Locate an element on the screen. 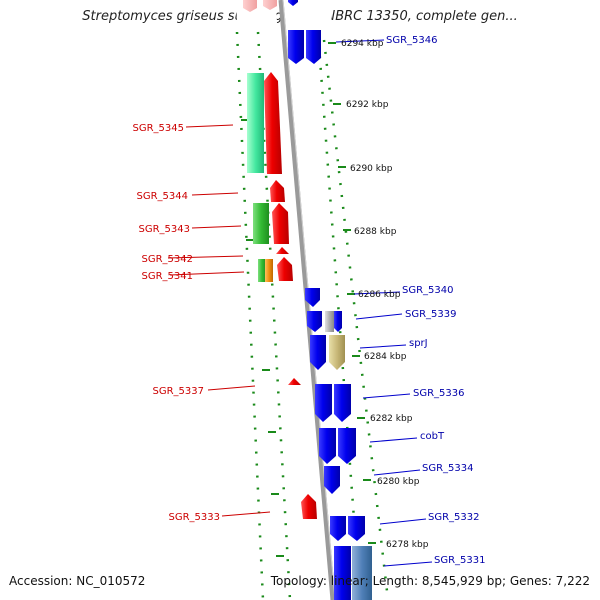 This screenshot has width=600, height=600. gene-arrow-sgr5332-a is located at coordinates (338, 528).